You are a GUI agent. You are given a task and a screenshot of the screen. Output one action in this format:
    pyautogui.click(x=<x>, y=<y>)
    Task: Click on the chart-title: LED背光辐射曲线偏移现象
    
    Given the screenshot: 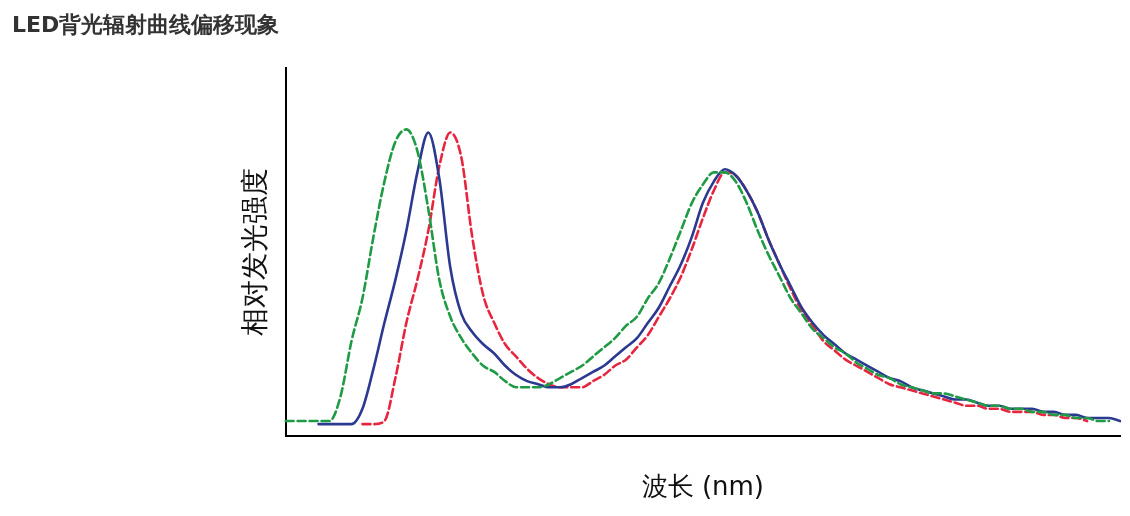 What is the action you would take?
    pyautogui.click(x=146, y=25)
    